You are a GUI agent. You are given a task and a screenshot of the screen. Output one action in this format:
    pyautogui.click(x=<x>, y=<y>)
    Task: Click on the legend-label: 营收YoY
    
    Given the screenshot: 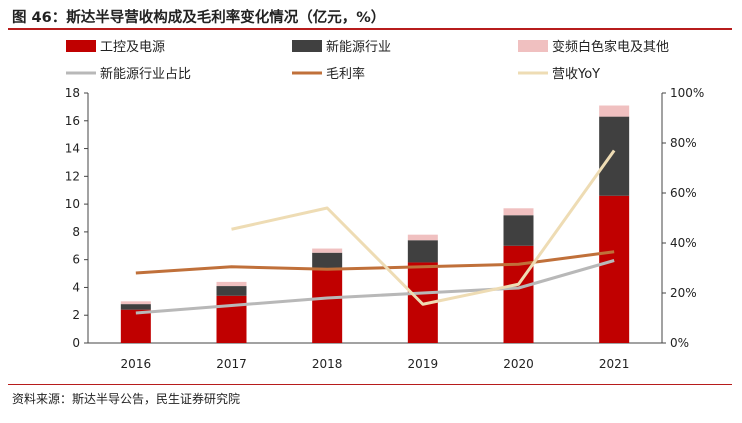 What is the action you would take?
    pyautogui.click(x=576, y=74)
    